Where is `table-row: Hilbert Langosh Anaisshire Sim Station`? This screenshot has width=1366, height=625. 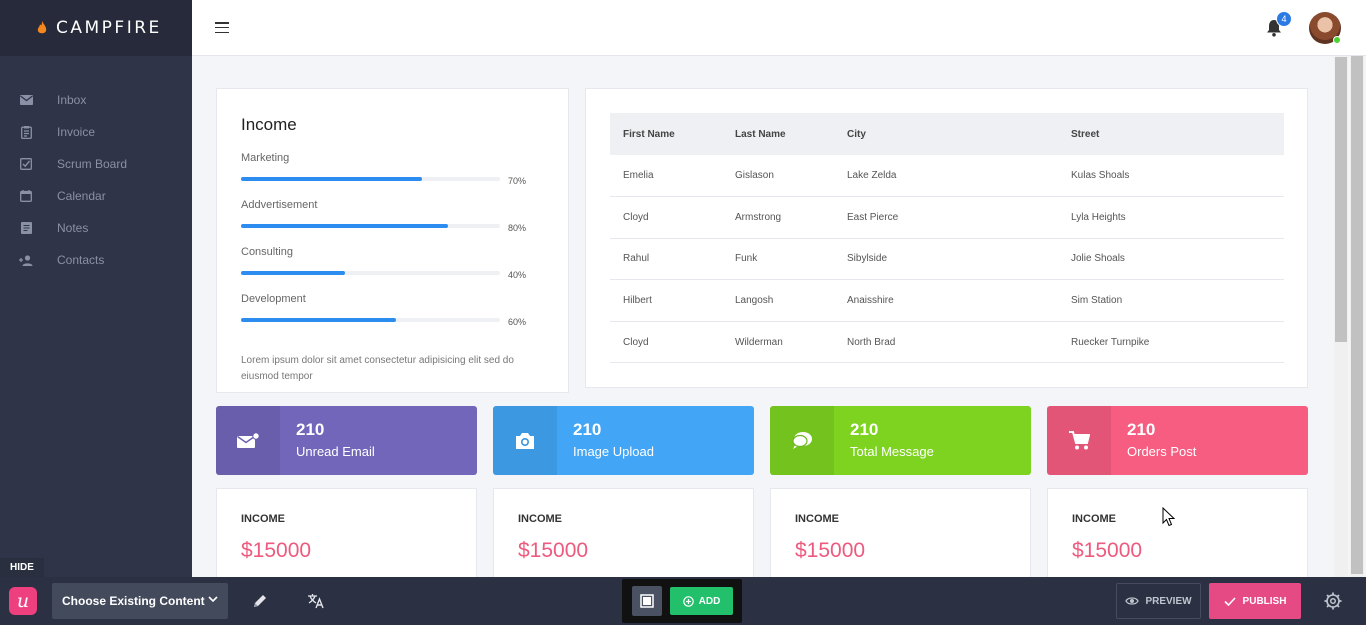
table-row: Hilbert Langosh Anaisshire Sim Station is located at coordinates (947, 300).